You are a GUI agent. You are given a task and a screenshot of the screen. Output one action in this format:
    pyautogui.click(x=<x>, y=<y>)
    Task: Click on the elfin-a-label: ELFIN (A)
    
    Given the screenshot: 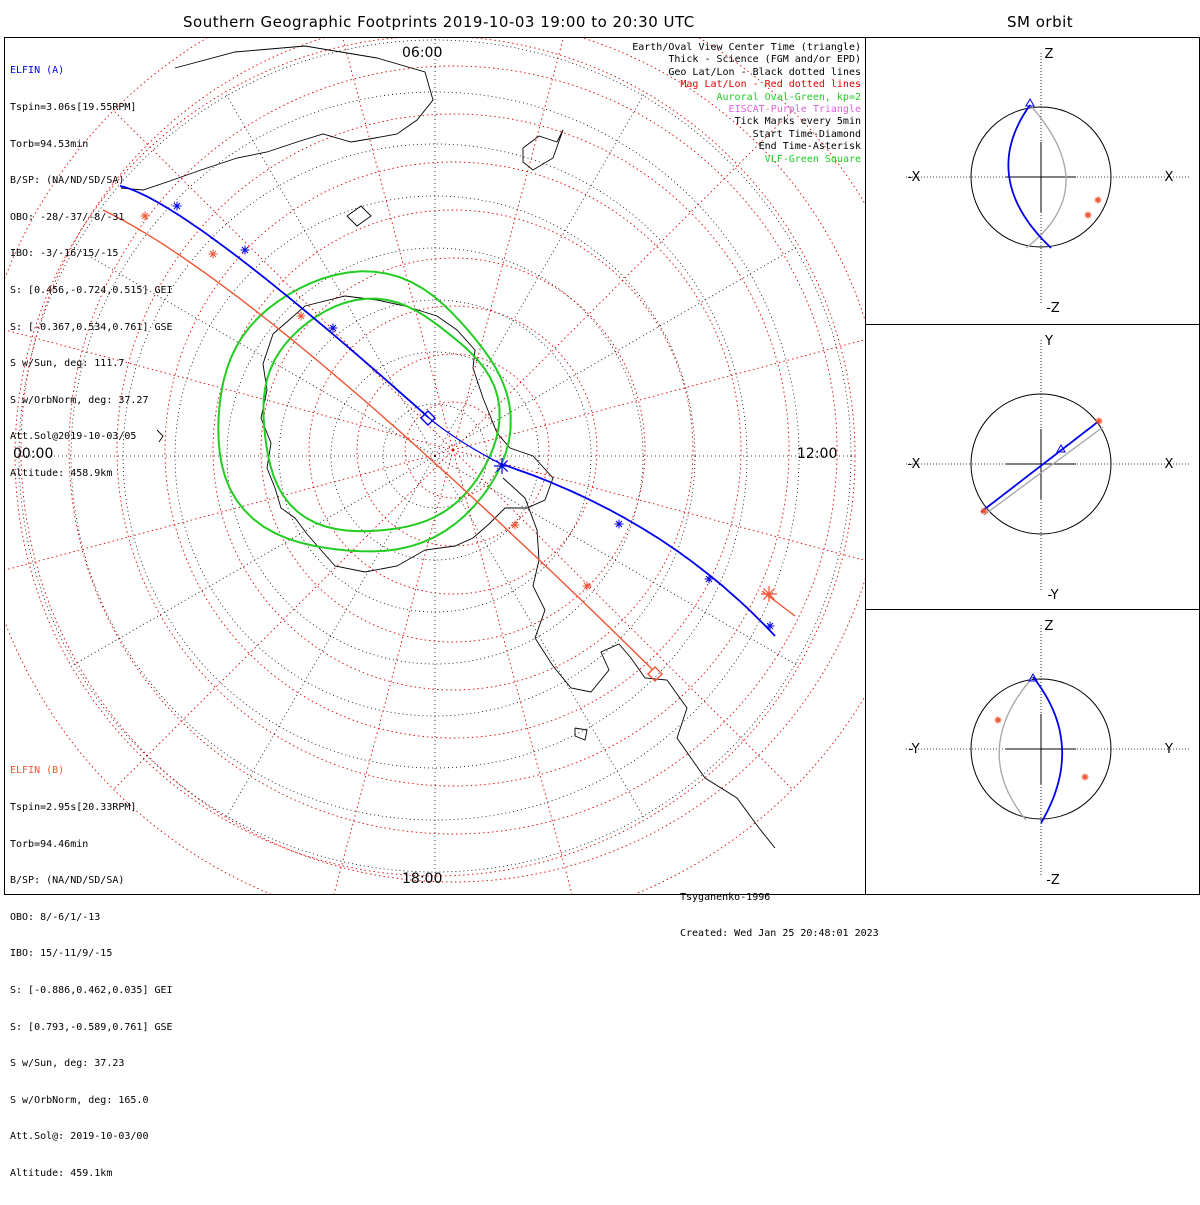 What is the action you would take?
    pyautogui.click(x=37, y=71)
    